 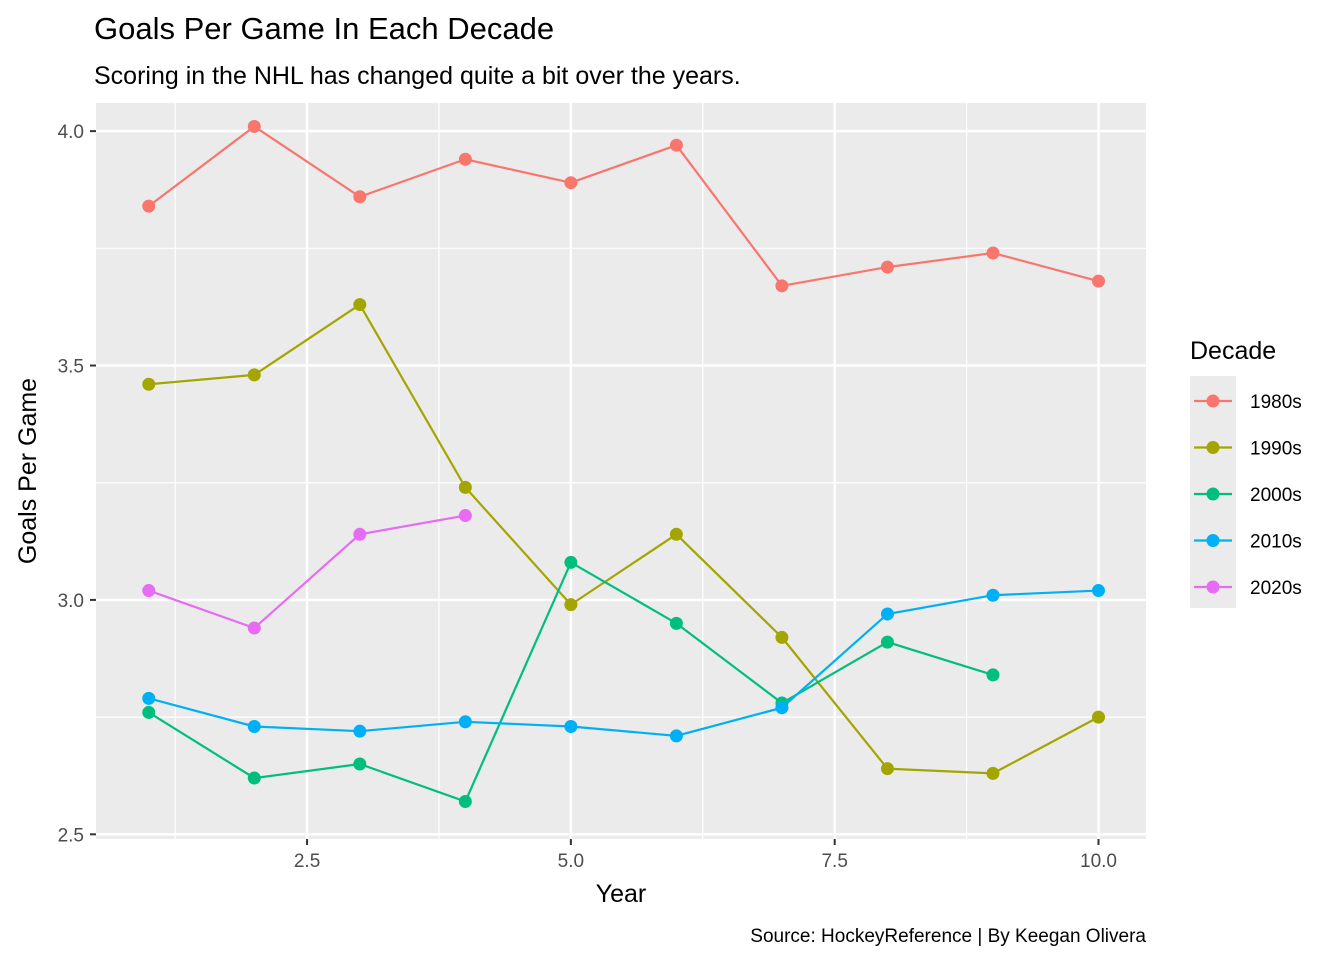 I want to click on legend-item-2020s: 2020s, so click(x=1248, y=588).